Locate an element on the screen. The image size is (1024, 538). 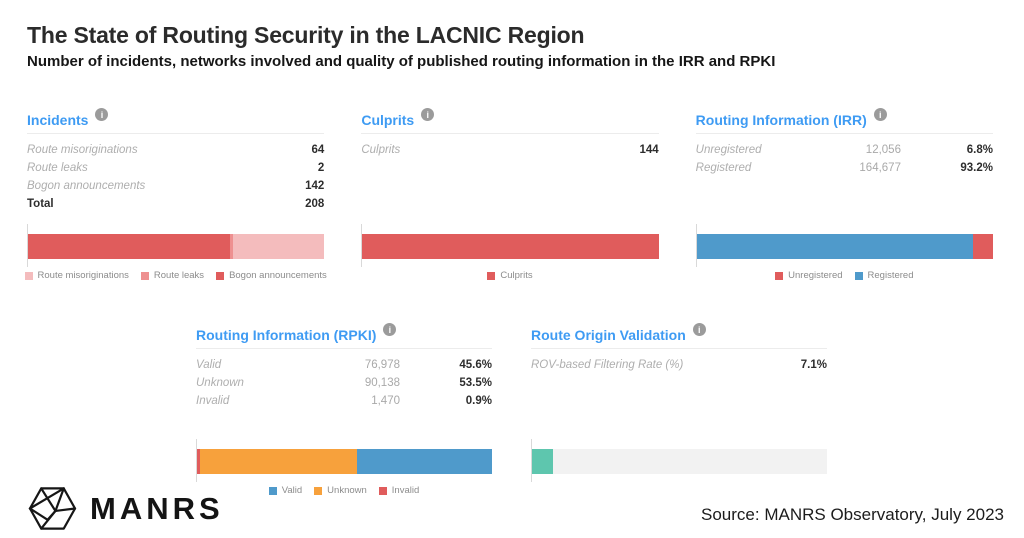
legend-item: Unregistered is located at coordinates (809, 275).